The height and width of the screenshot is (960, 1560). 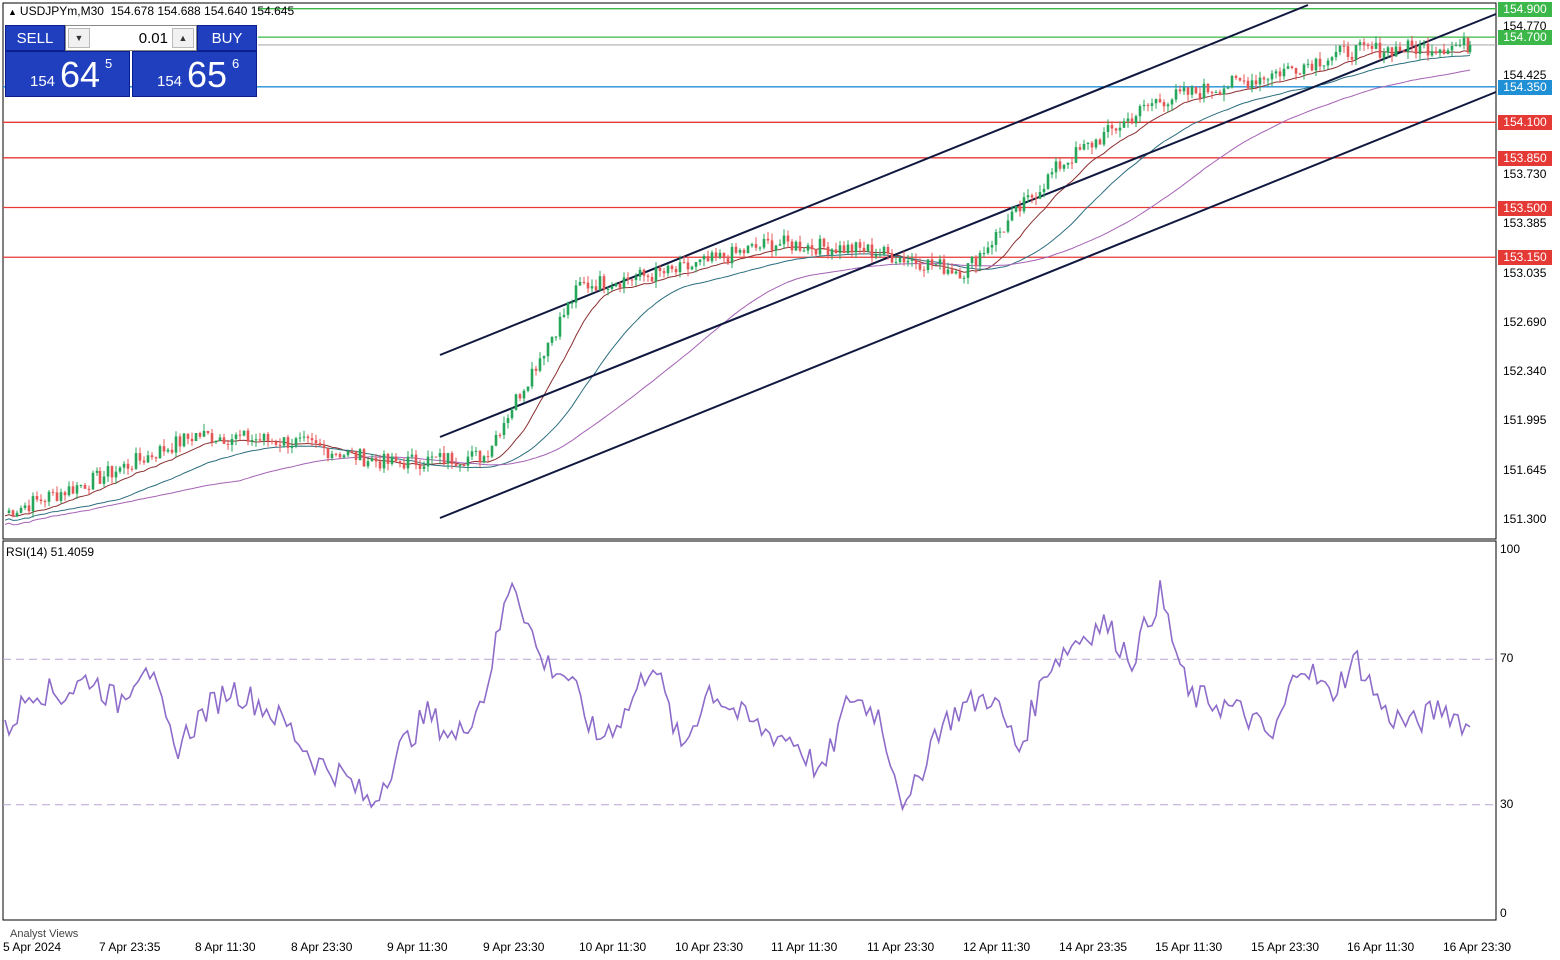 What do you see at coordinates (183, 38) in the screenshot?
I see `lot-increase-icon: ▲` at bounding box center [183, 38].